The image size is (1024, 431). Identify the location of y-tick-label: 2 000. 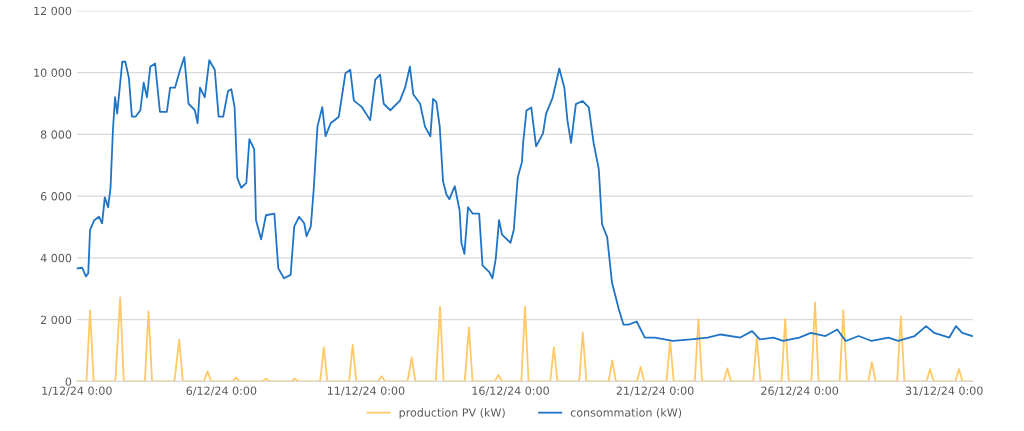
(56, 320).